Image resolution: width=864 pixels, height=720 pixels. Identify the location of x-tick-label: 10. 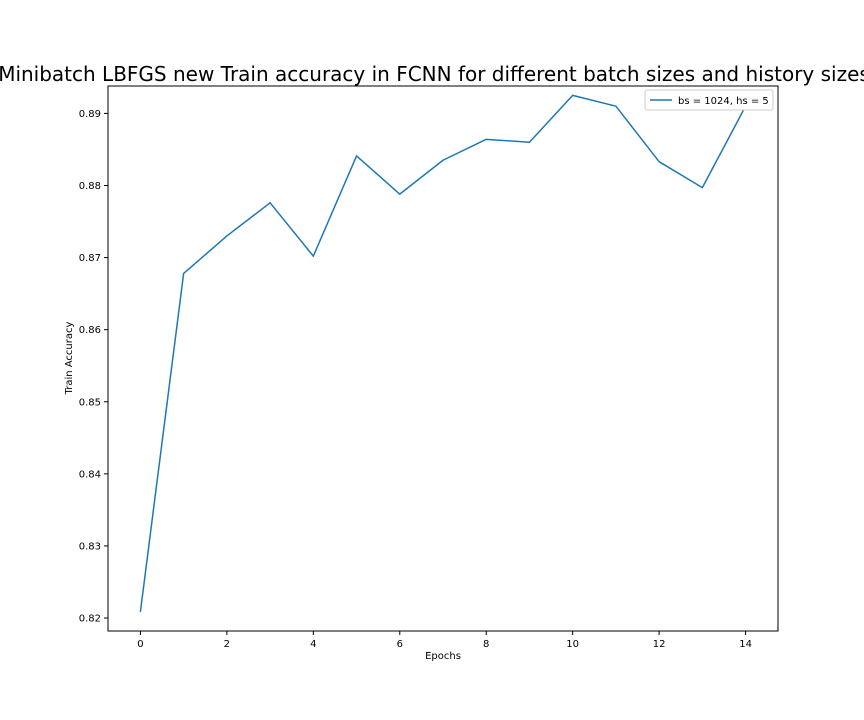
(572, 644).